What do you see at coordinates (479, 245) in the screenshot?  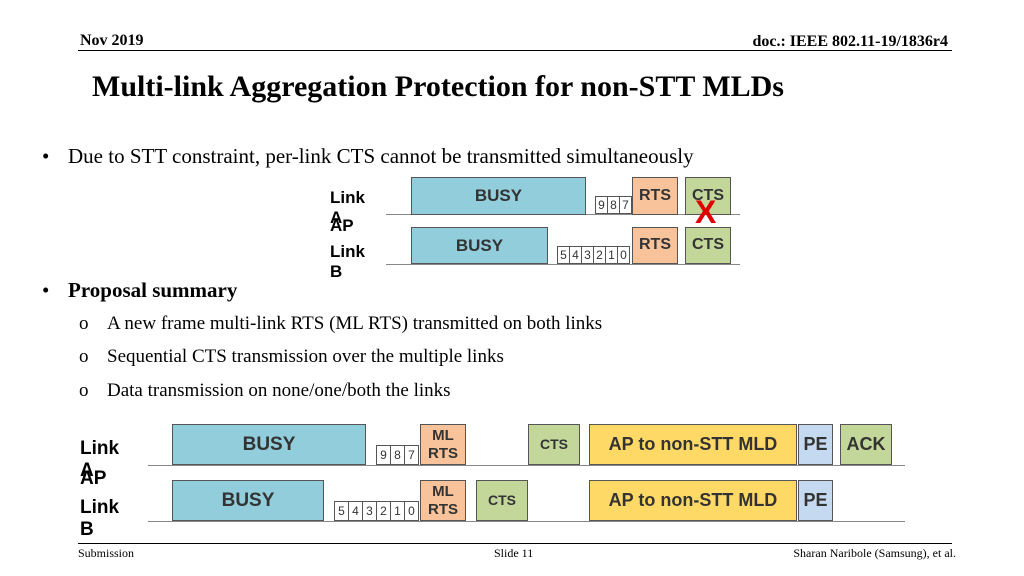 I see `diagram1-link-b-busy: BUSY` at bounding box center [479, 245].